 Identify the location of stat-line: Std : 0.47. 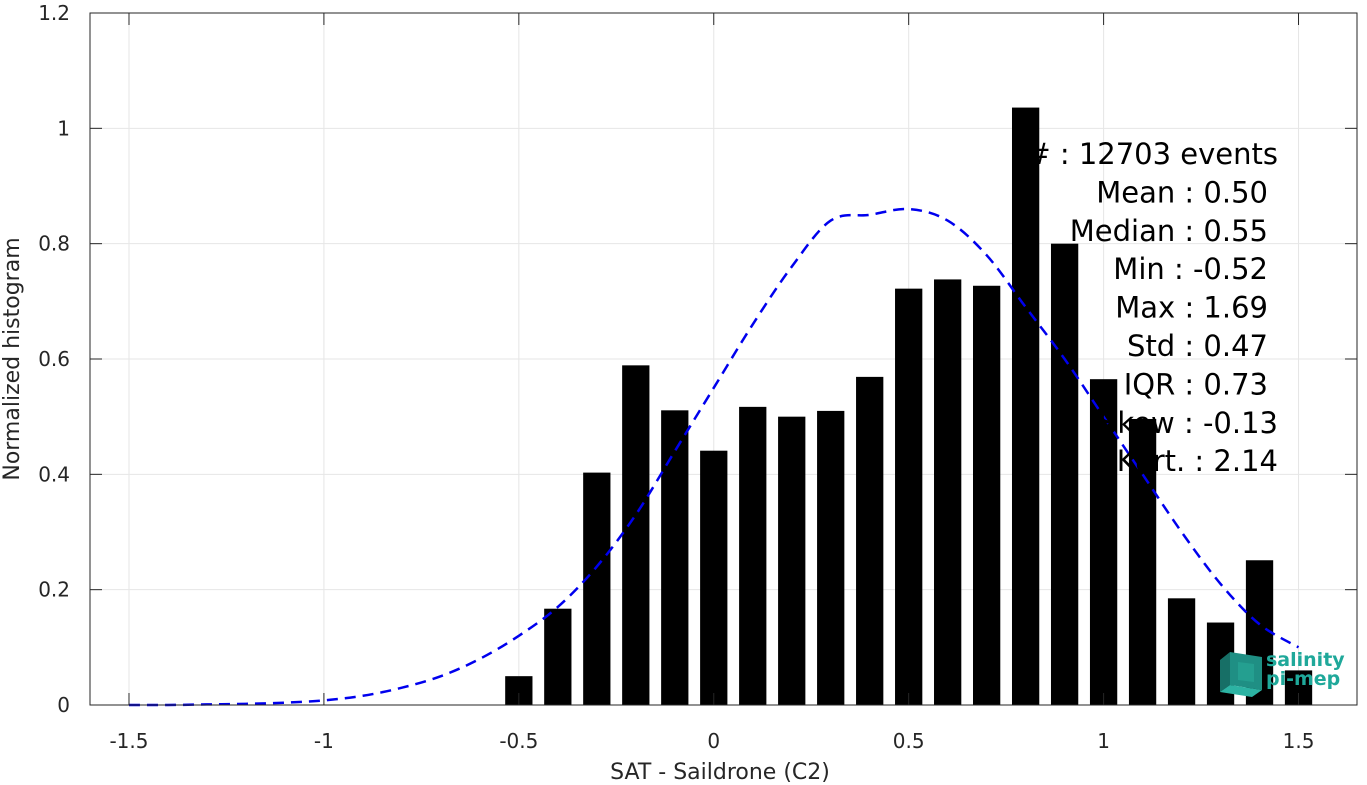
(1197, 346).